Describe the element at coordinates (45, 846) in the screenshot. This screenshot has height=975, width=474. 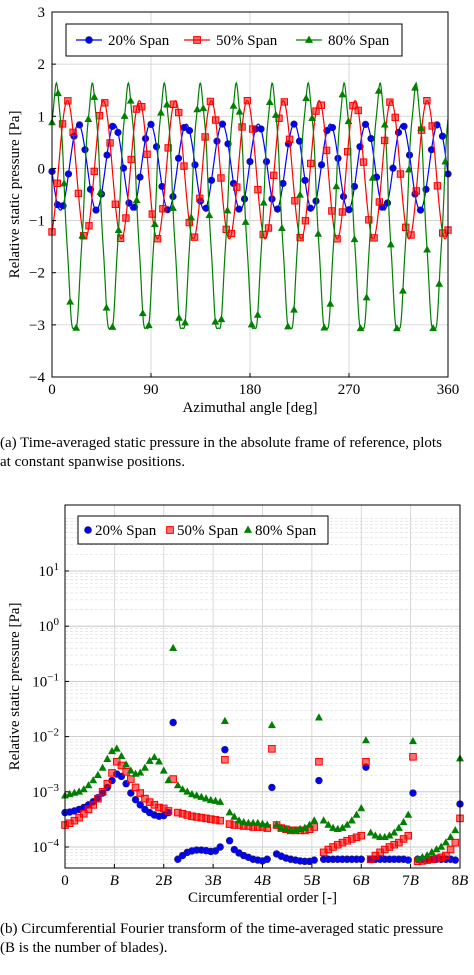
I see `tick-b-y-label-0: 10⁻⁴` at that location.